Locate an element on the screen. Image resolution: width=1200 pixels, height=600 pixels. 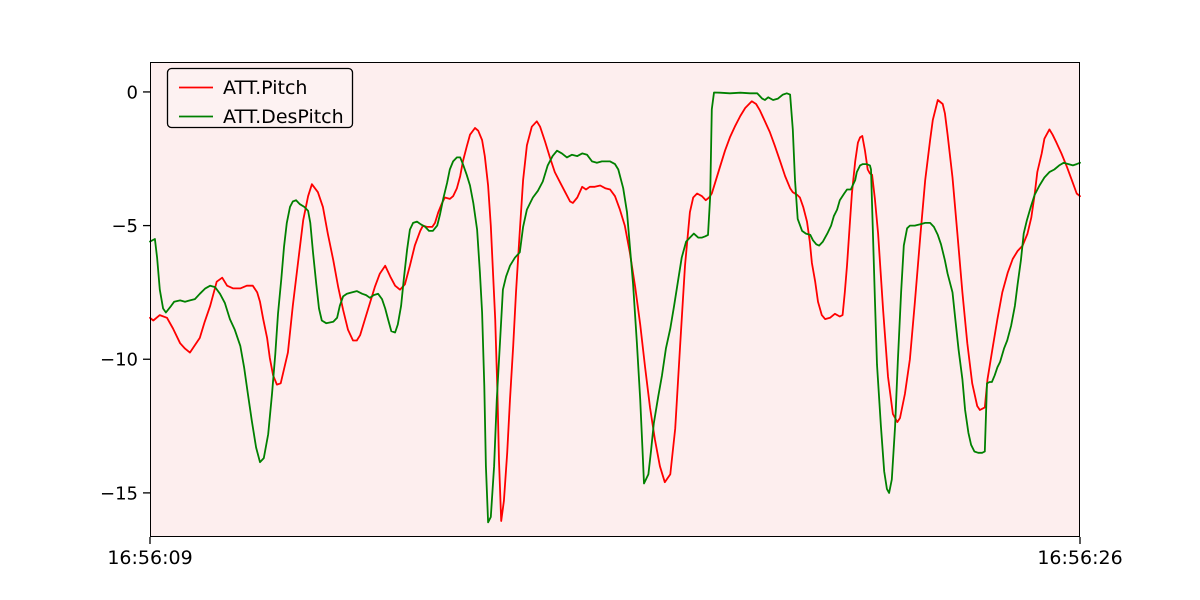
y-tick-label: −5 is located at coordinates (124, 226).